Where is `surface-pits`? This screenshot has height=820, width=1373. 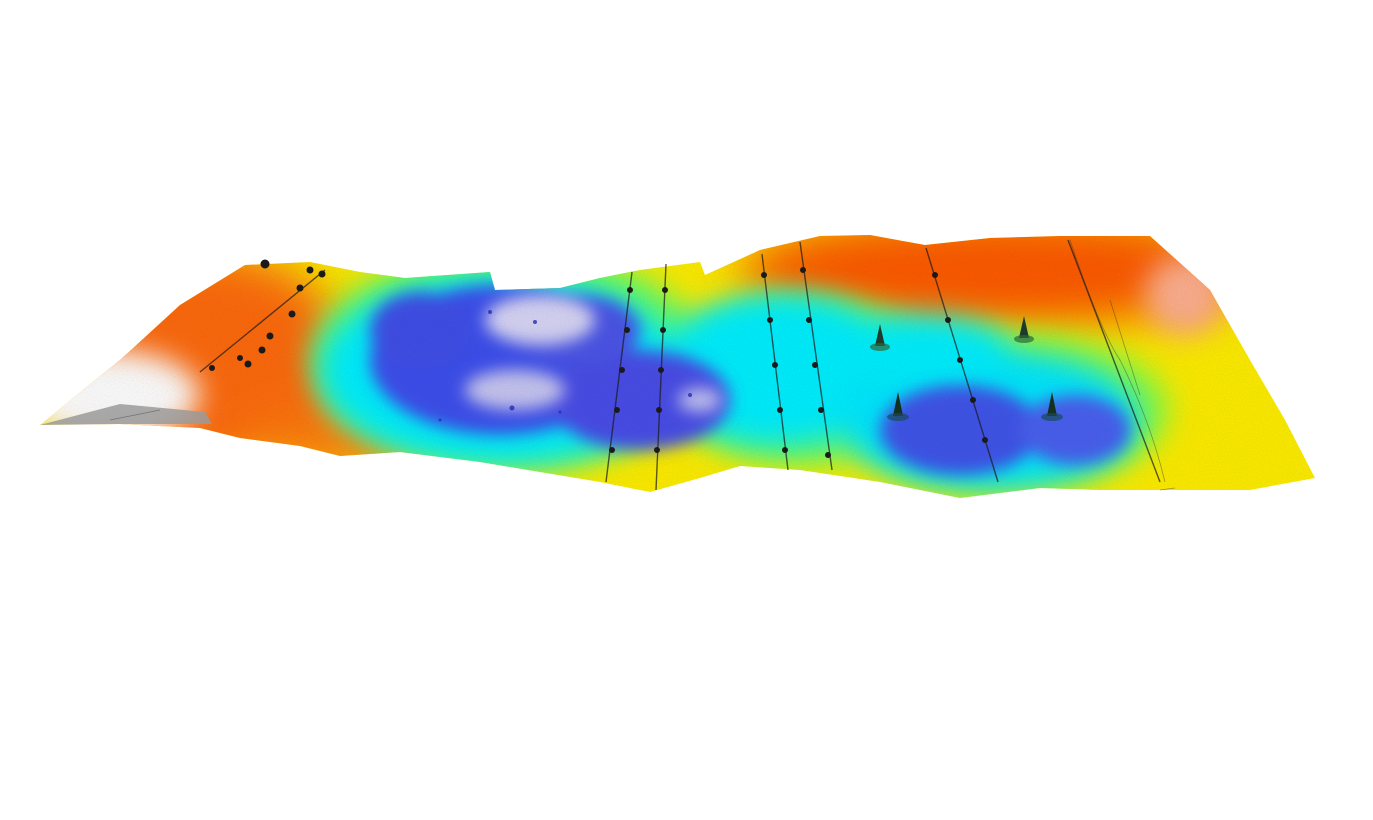
surface-pits is located at coordinates (565, 366).